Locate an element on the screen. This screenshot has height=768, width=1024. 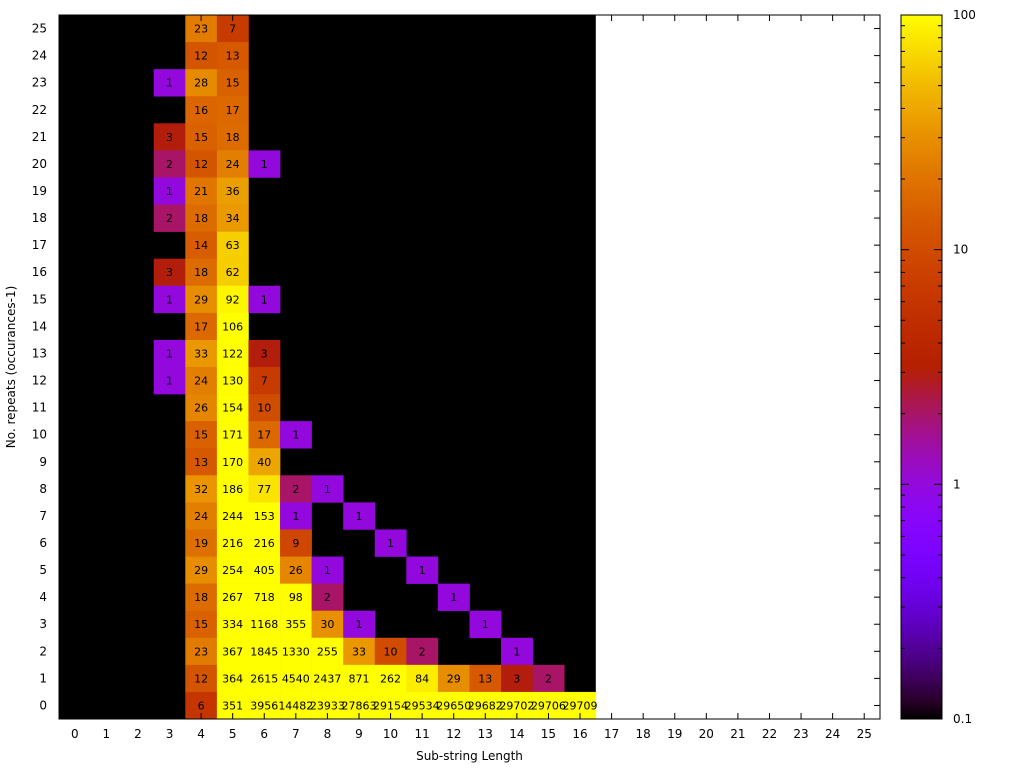
cell-value-label: 30 is located at coordinates (327, 624).